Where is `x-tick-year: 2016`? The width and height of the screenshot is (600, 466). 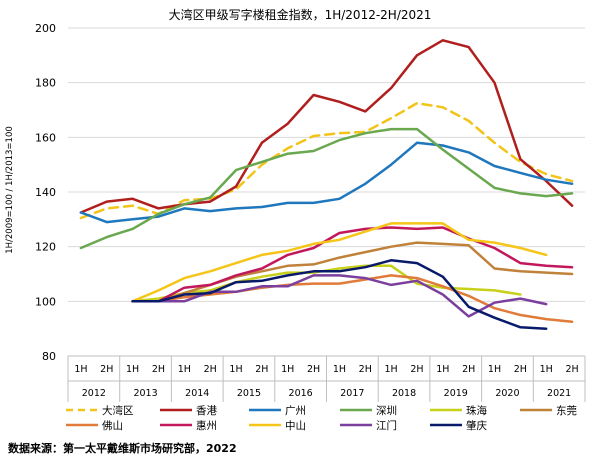
x-tick-year: 2016 is located at coordinates (301, 393).